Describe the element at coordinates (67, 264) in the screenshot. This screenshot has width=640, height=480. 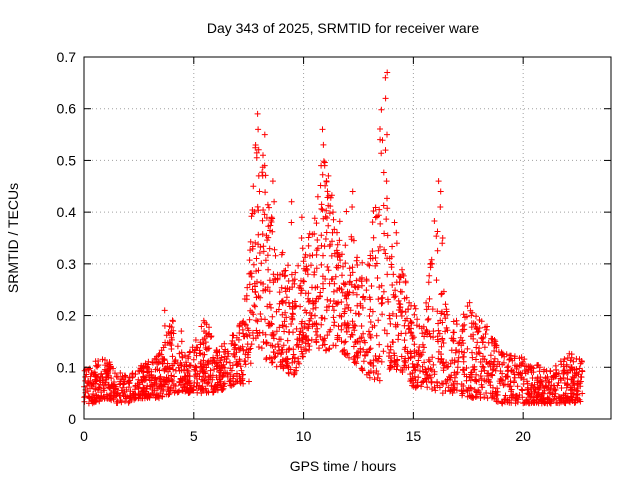
I see `y-tick-label: 0.3` at that location.